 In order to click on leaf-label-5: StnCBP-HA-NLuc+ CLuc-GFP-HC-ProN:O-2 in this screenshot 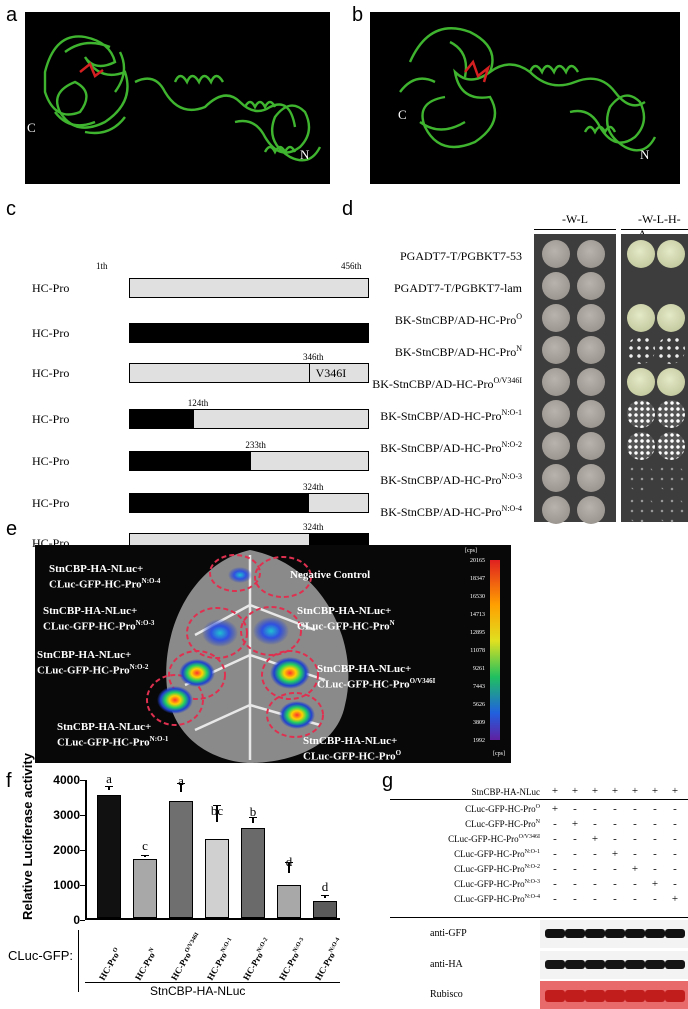, I will do `click(93, 663)`.